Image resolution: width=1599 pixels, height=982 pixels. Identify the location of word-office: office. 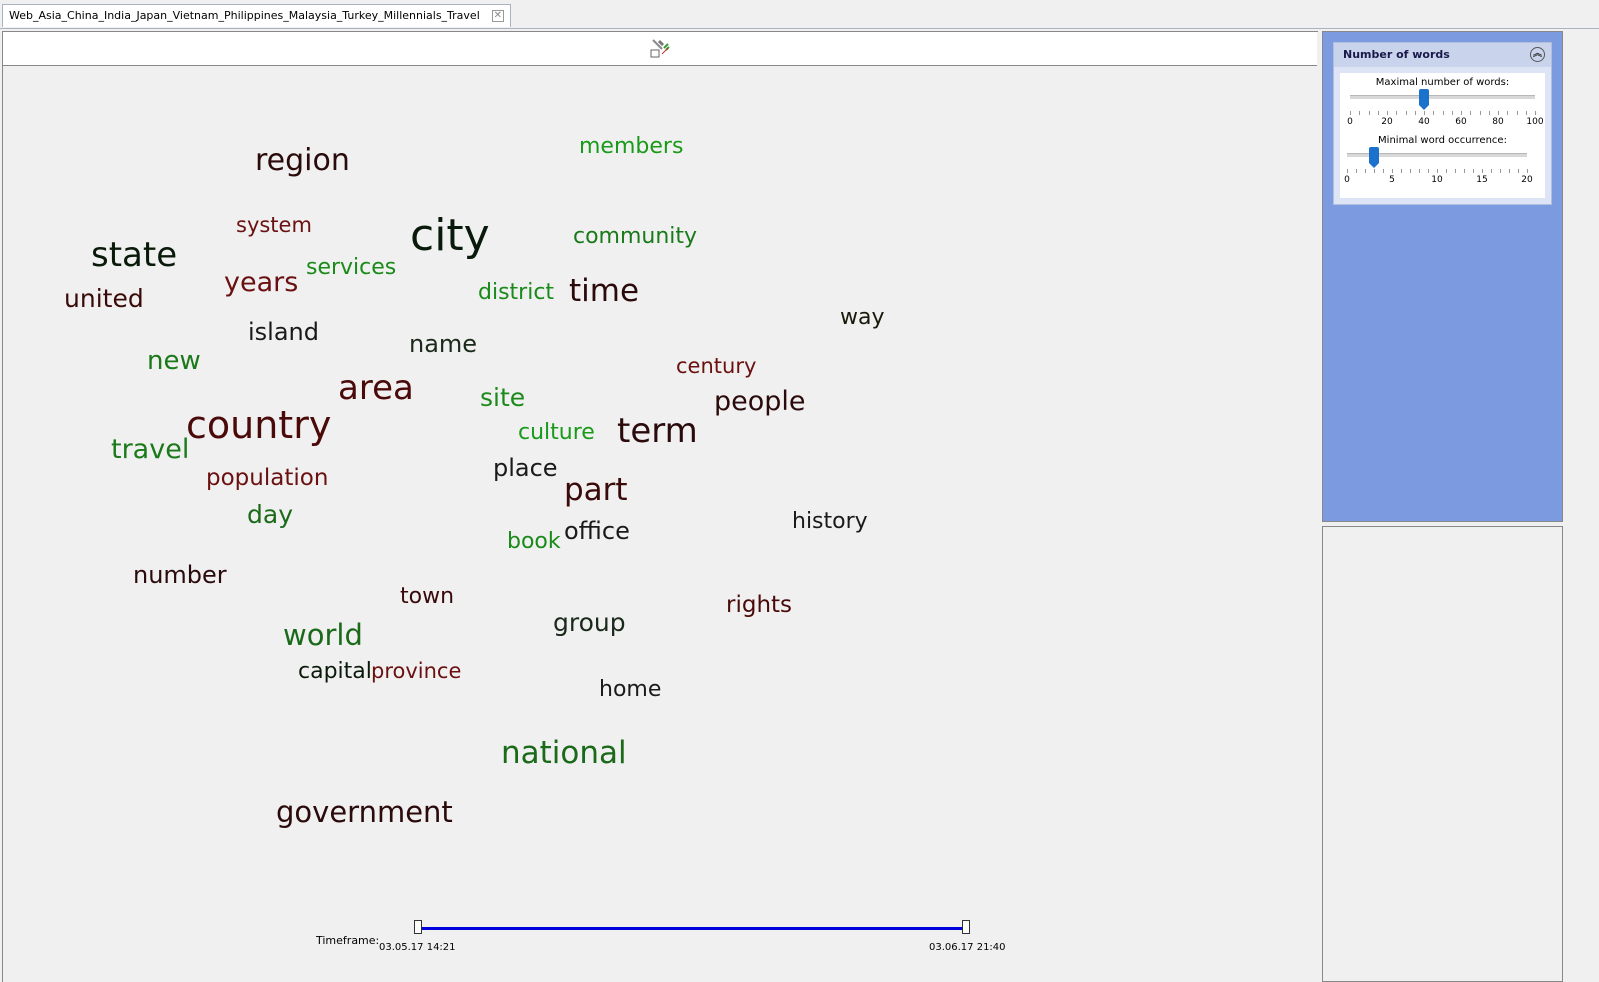
(597, 531).